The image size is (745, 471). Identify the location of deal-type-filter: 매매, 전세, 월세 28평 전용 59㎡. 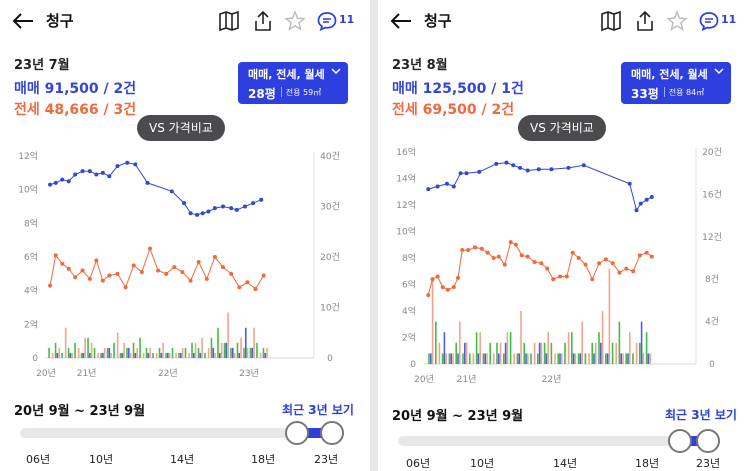
(293, 83).